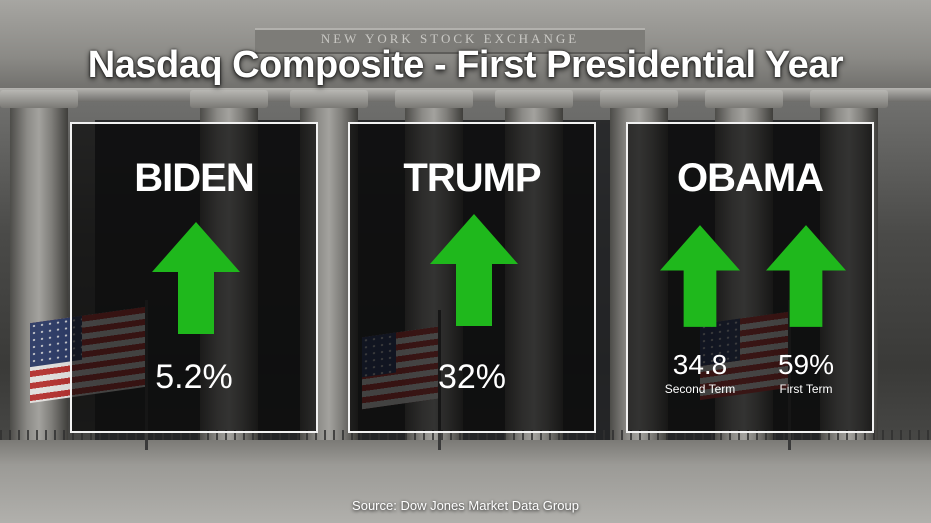 This screenshot has width=931, height=523. I want to click on building-column, so click(39, 277).